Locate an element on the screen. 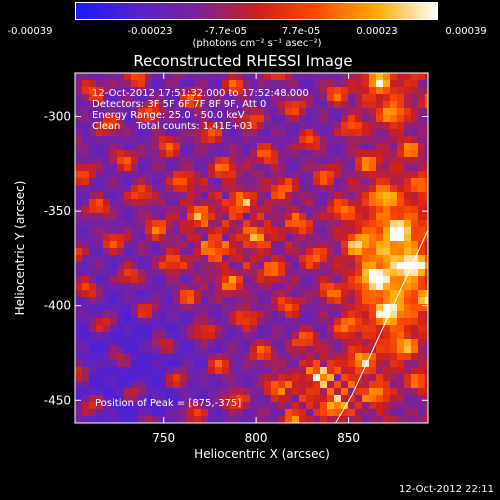  energy-annotation: Energy Range: 25.0 - 50.0 keV is located at coordinates (168, 115).